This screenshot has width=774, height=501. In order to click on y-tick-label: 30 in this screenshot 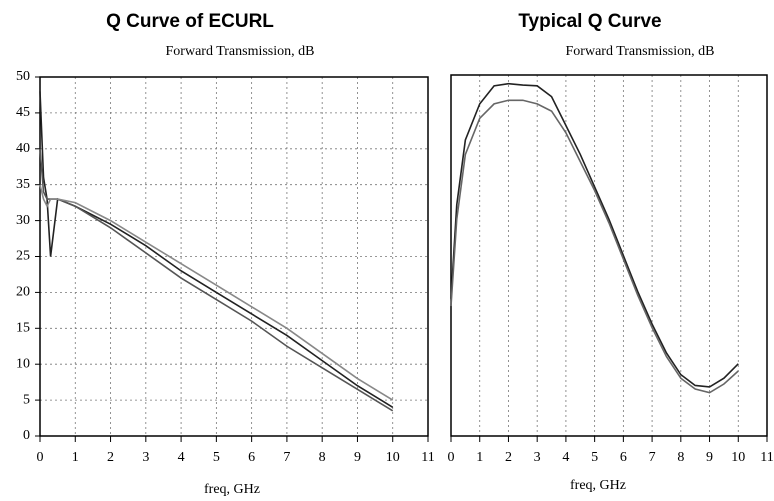, I will do `click(23, 220)`.